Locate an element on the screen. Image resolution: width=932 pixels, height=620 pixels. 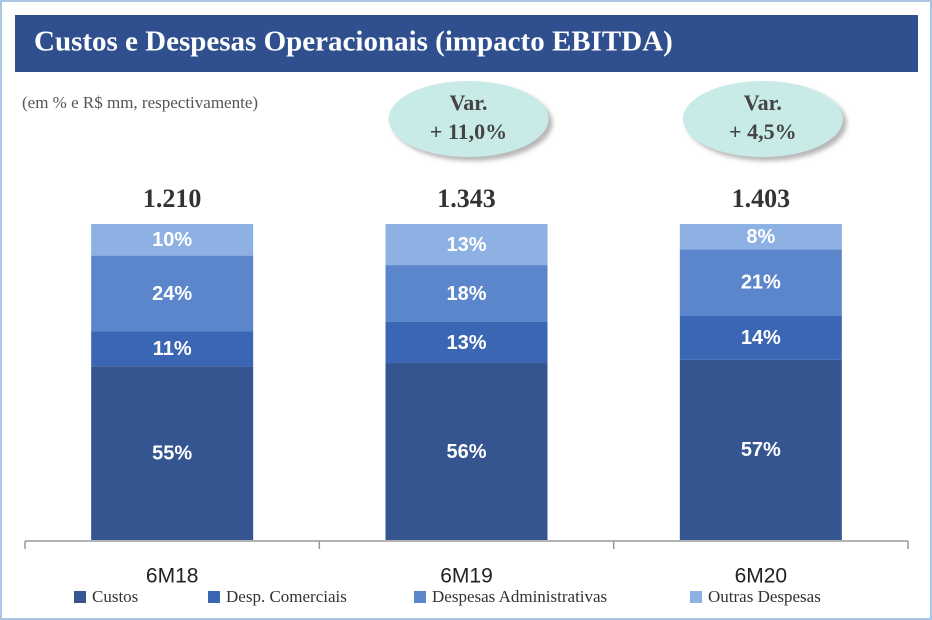
data-label: 11% is located at coordinates (172, 349).